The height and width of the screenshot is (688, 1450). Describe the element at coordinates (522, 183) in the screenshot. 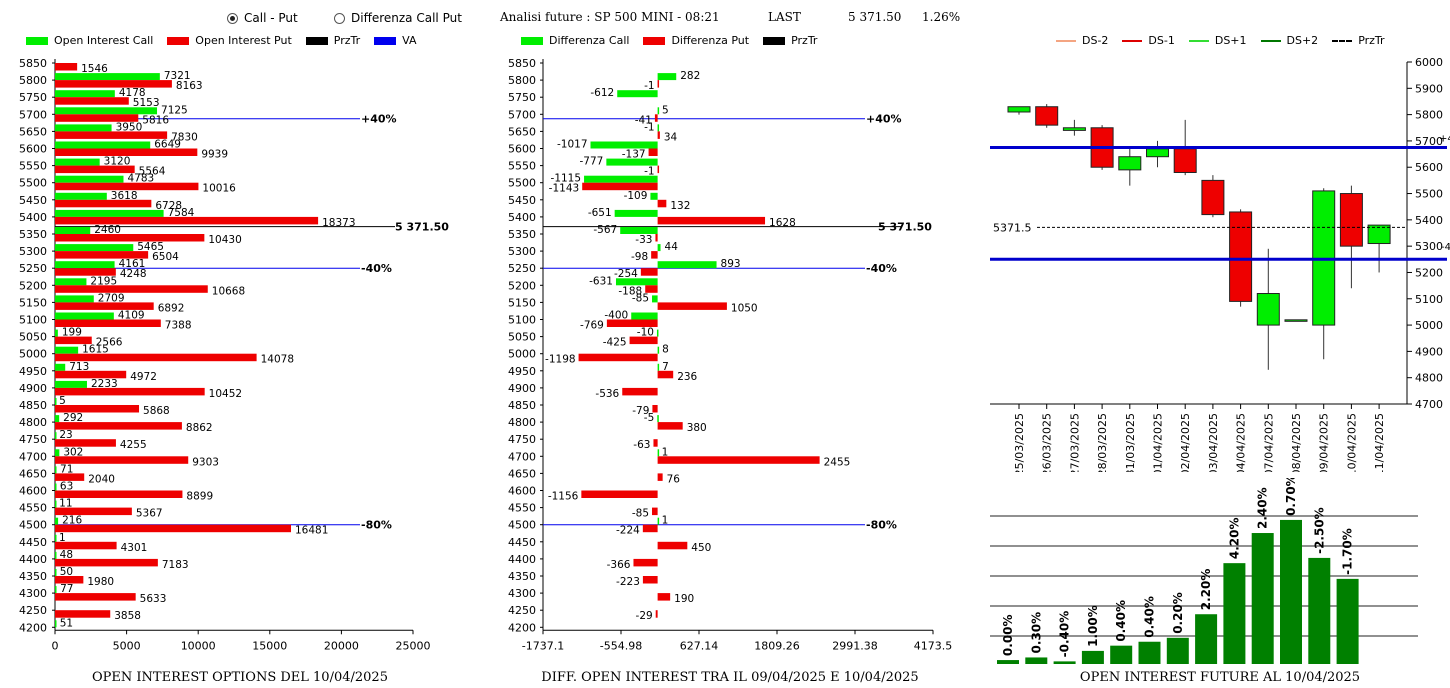

I see `y-tick-label: 5500` at that location.